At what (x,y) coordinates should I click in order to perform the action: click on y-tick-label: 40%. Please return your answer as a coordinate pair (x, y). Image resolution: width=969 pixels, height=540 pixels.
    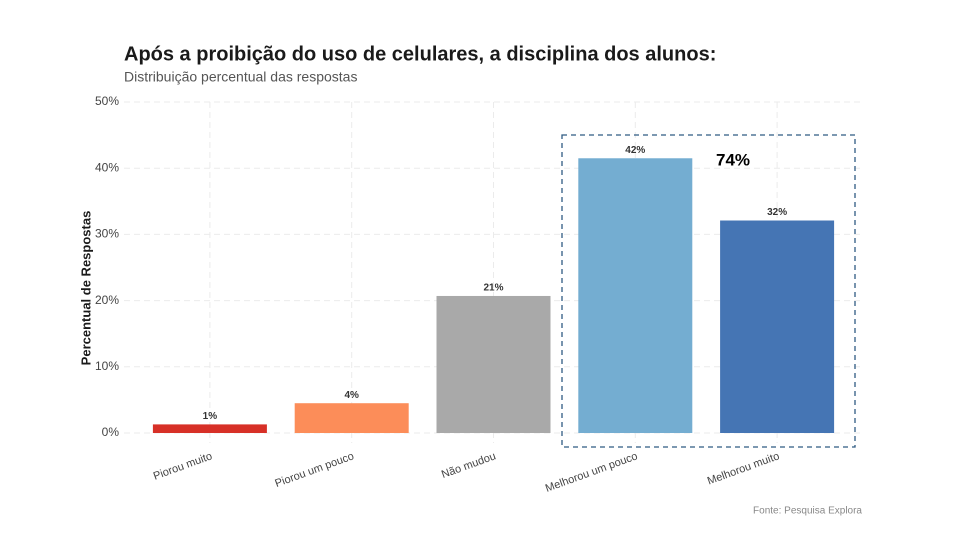
    Looking at the image, I should click on (107, 167).